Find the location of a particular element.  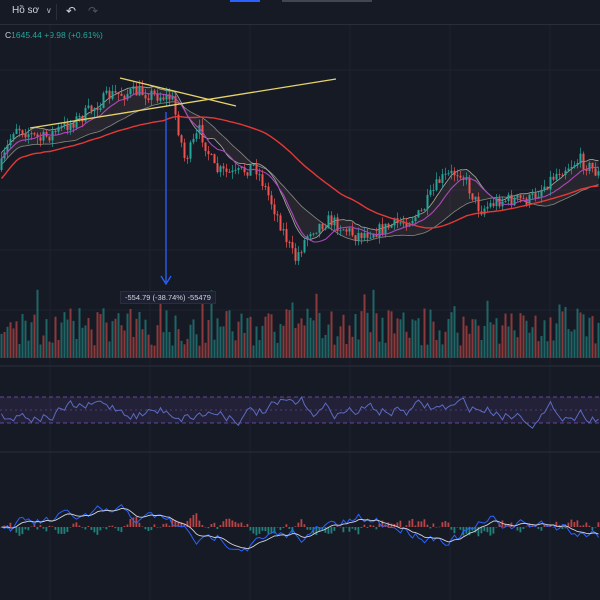

undo-icon: ↶ is located at coordinates (71, 11).